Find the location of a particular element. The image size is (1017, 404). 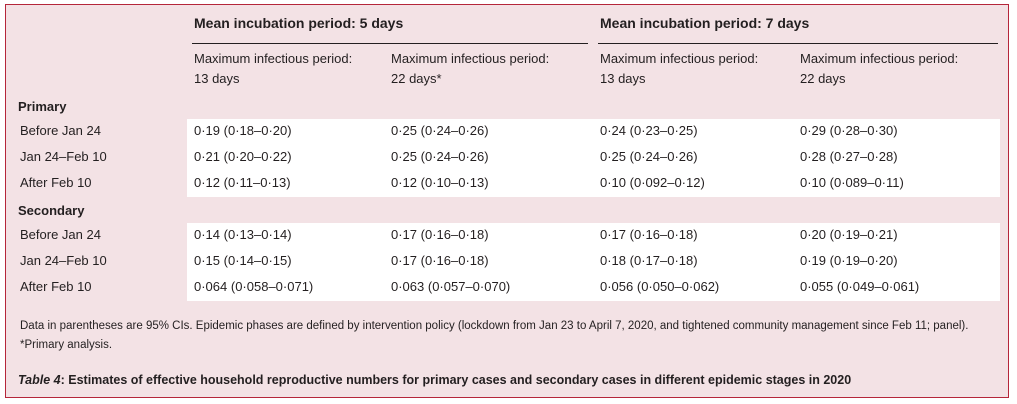

column-header-3-line1: Maximum infectious period: is located at coordinates (679, 58).